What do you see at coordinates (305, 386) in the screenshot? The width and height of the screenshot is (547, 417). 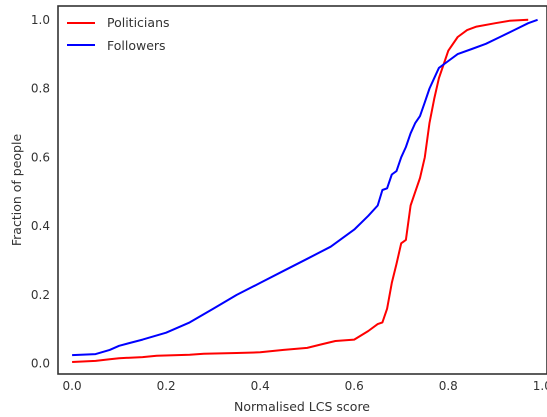 I see `x-axis-ticks: 0.0 0.2 0.4 0.6 0.8 1.0` at bounding box center [305, 386].